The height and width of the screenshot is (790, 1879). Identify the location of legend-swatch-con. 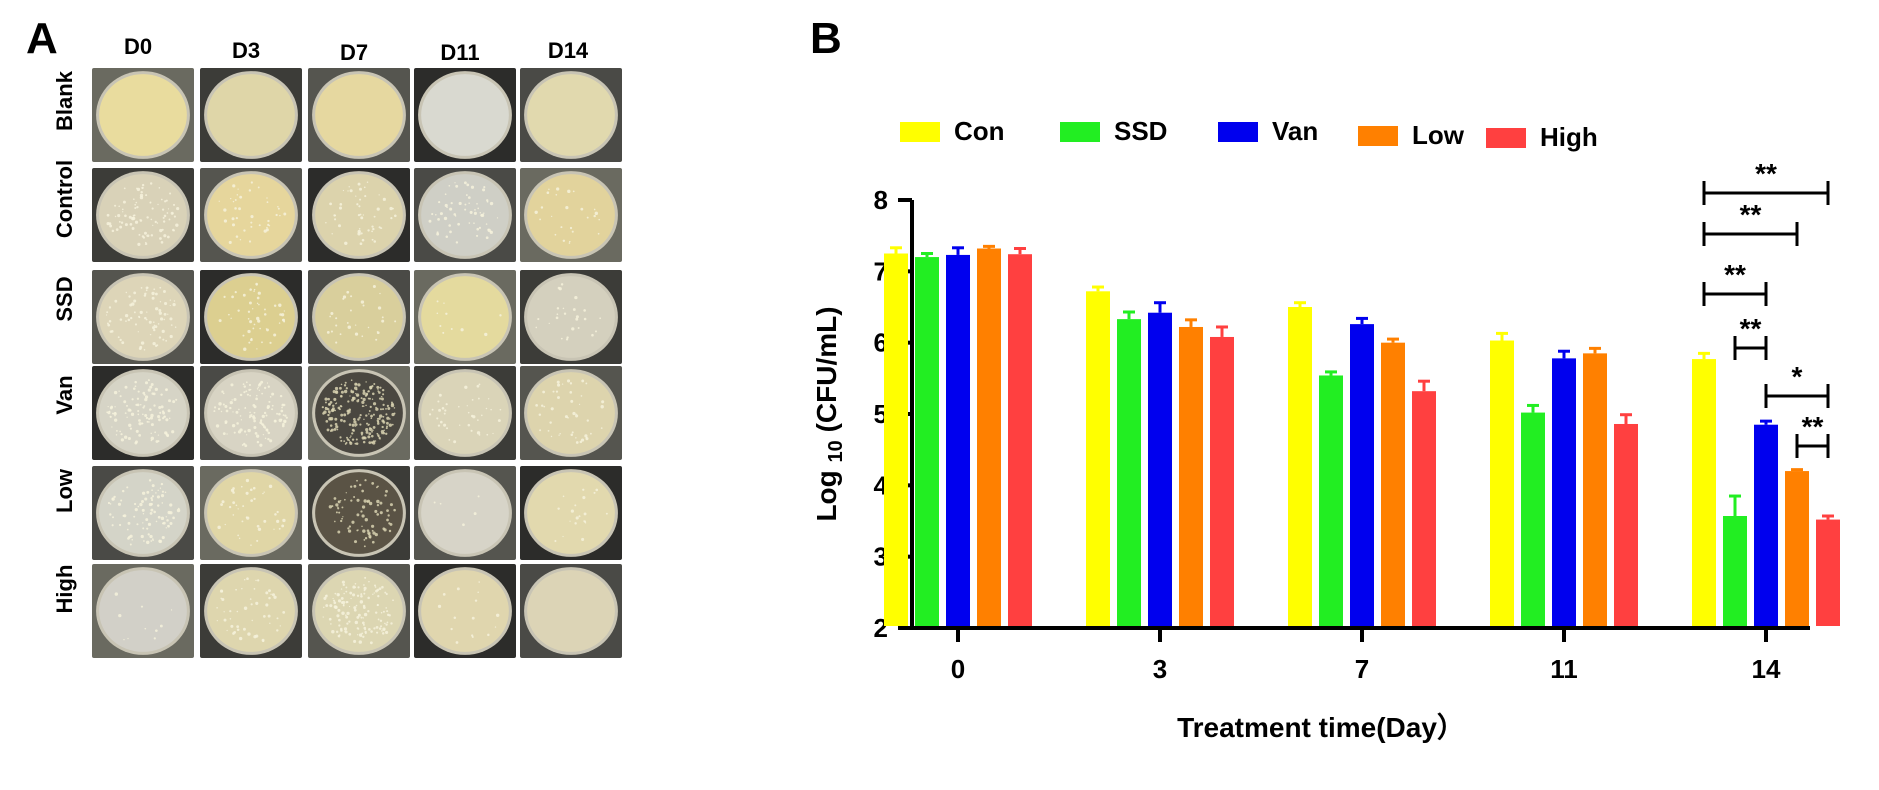
(920, 131).